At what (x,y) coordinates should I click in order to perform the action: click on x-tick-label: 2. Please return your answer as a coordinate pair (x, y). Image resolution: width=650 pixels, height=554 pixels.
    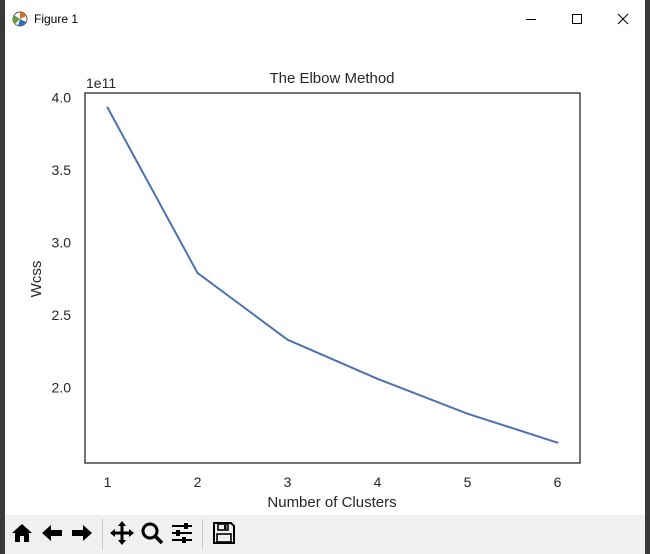
    Looking at the image, I should click on (198, 482).